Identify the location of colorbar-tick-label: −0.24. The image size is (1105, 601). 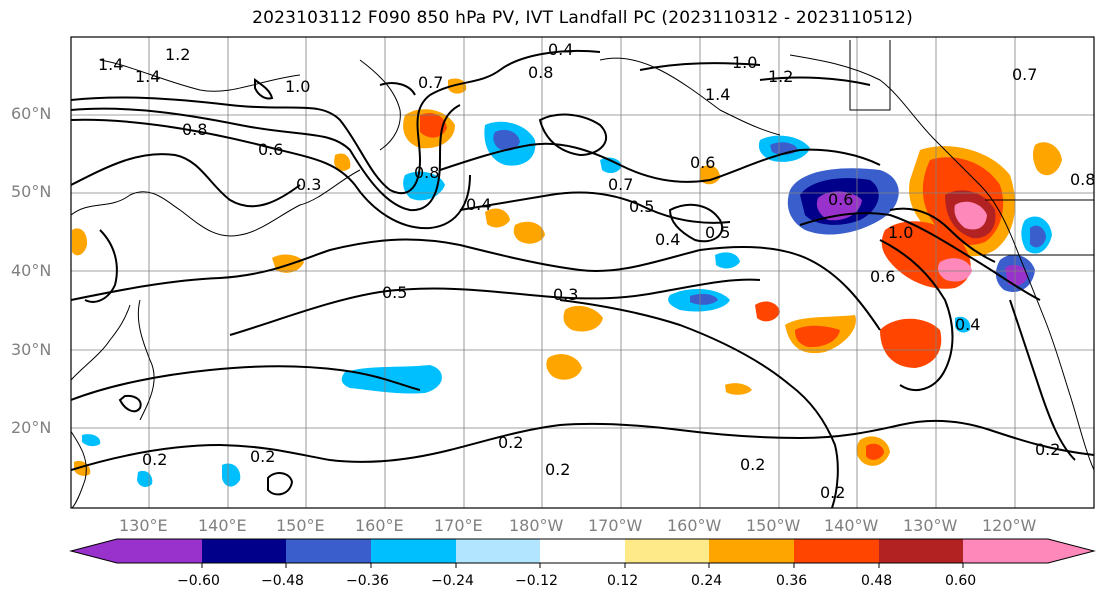
(452, 581).